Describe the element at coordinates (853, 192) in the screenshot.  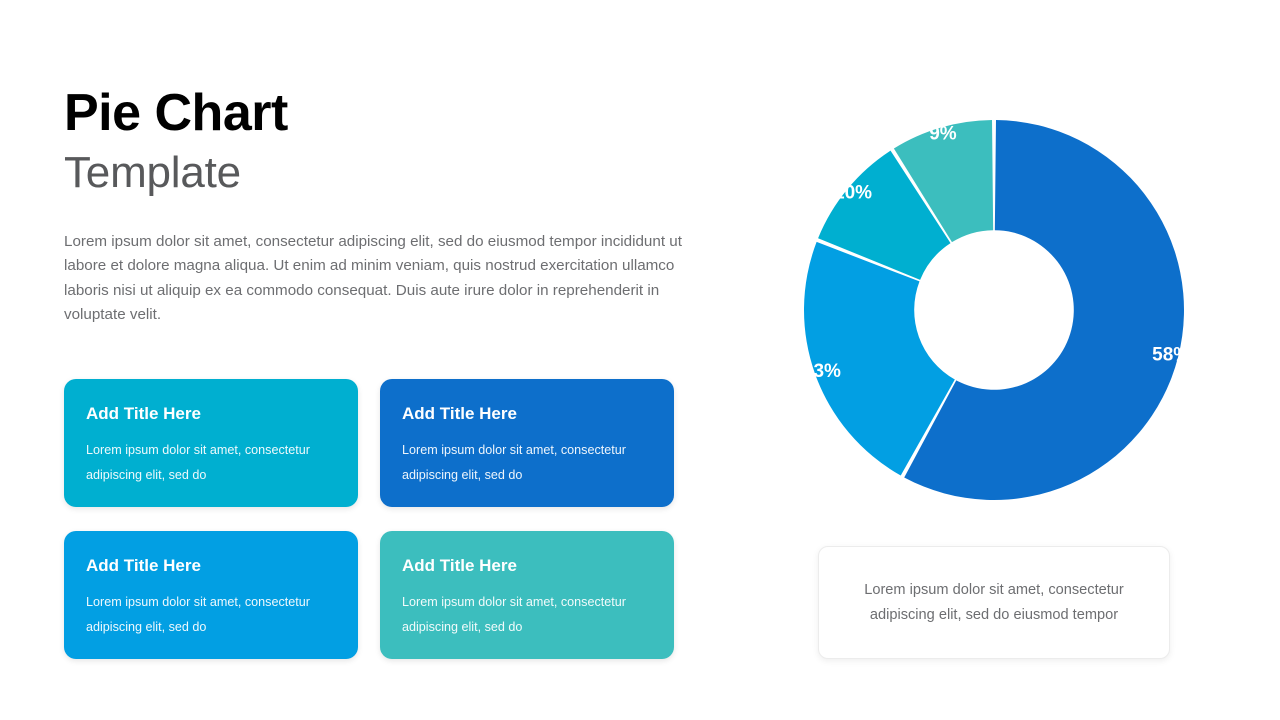
I see `donut-slice-label: 10%` at that location.